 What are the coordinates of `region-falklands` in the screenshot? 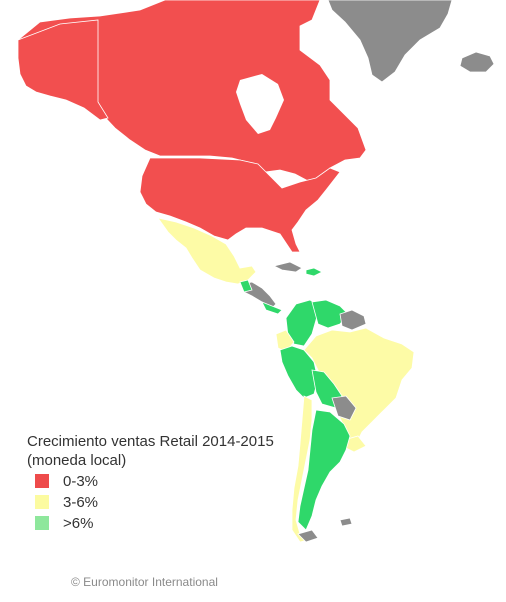 It's located at (346, 522).